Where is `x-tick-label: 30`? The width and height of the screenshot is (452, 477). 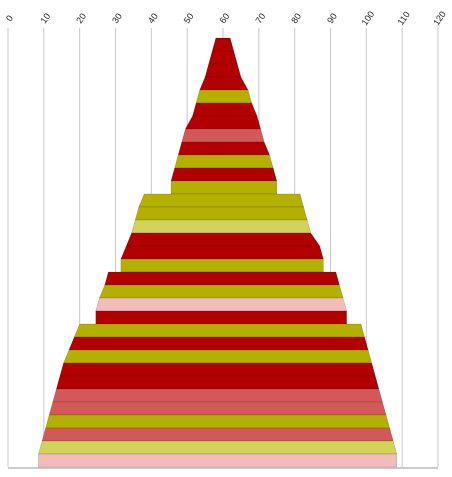 x-tick-label: 30 is located at coordinates (117, 18).